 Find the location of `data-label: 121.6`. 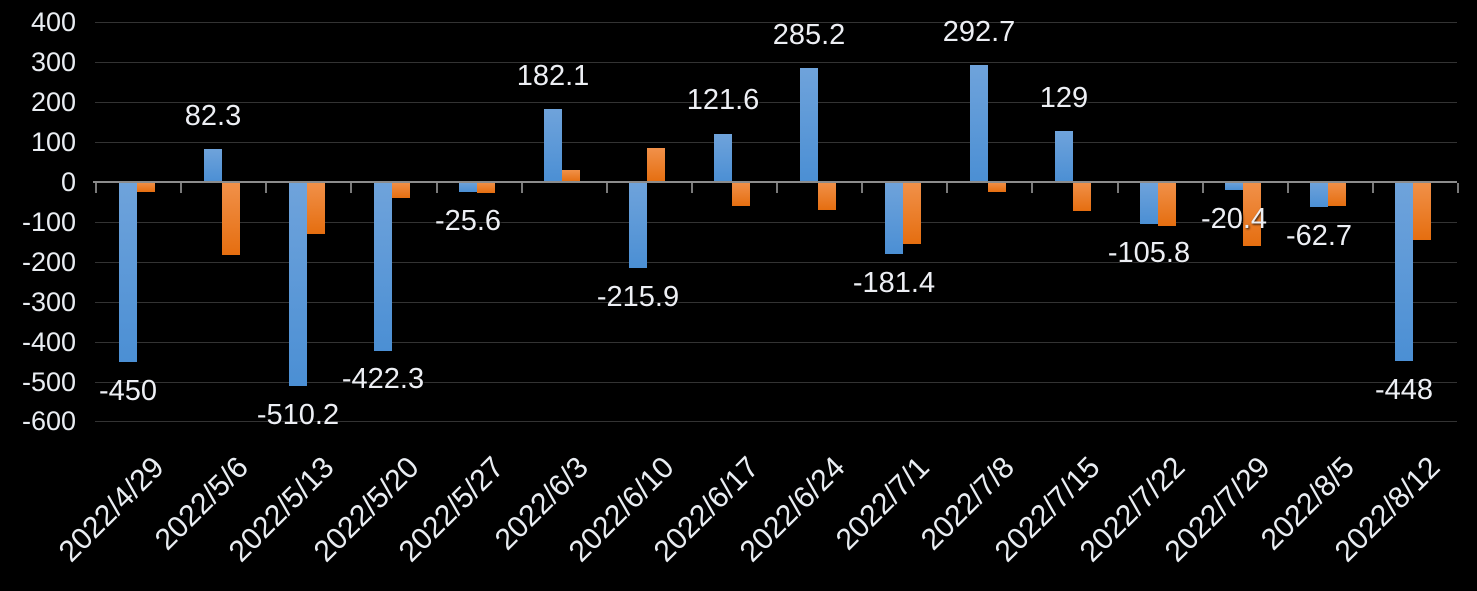

data-label: 121.6 is located at coordinates (723, 100).